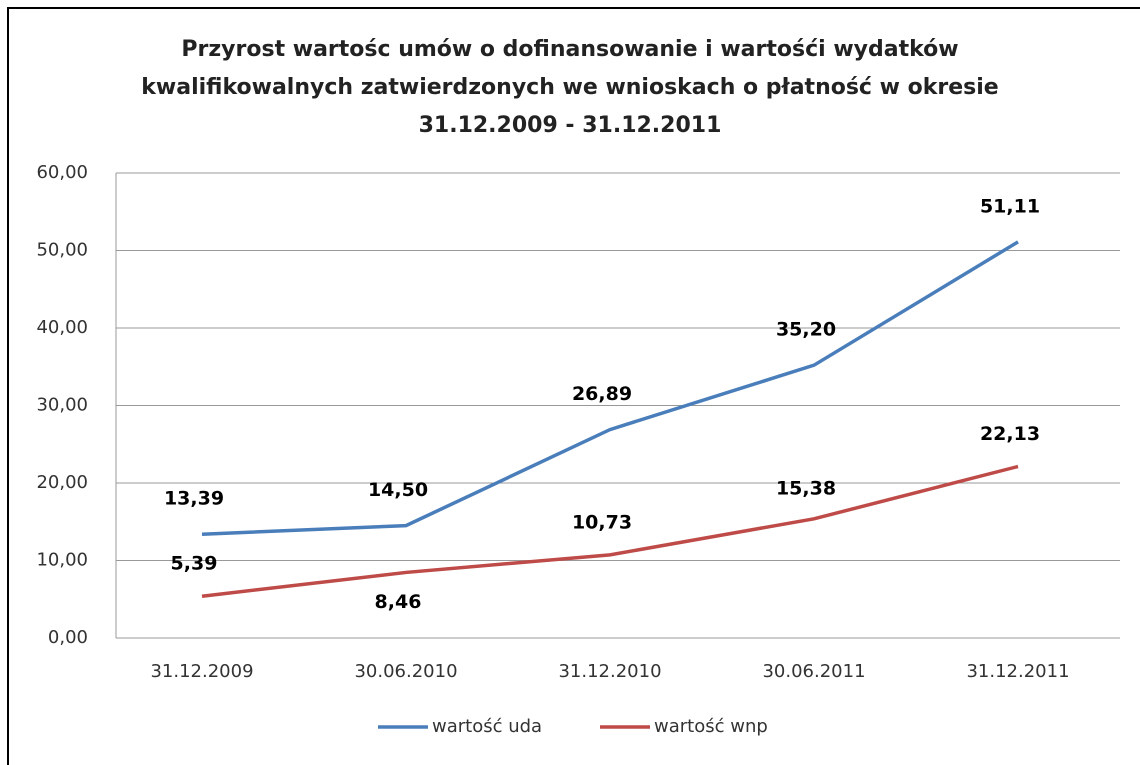 The image size is (1140, 765). Describe the element at coordinates (1010, 206) in the screenshot. I see `data-label: 51,11` at that location.